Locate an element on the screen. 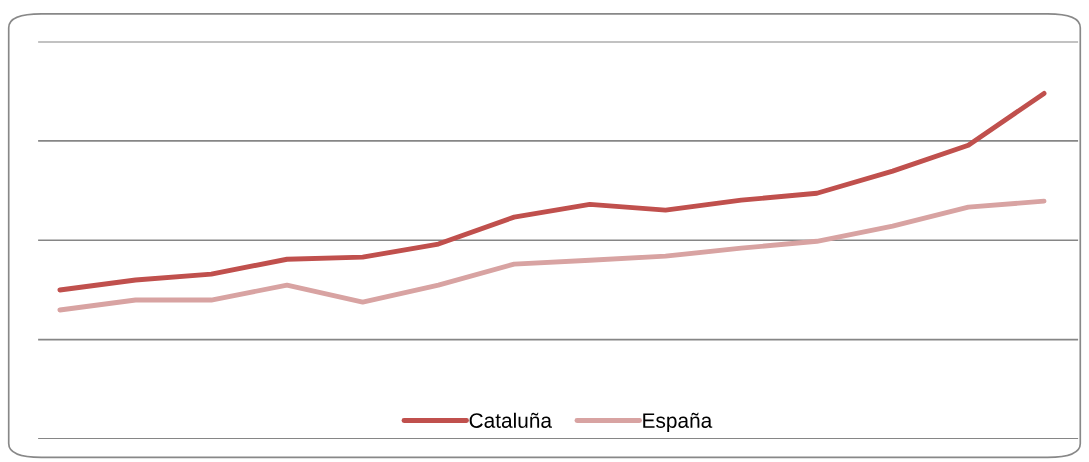  legend-label: España is located at coordinates (678, 422).